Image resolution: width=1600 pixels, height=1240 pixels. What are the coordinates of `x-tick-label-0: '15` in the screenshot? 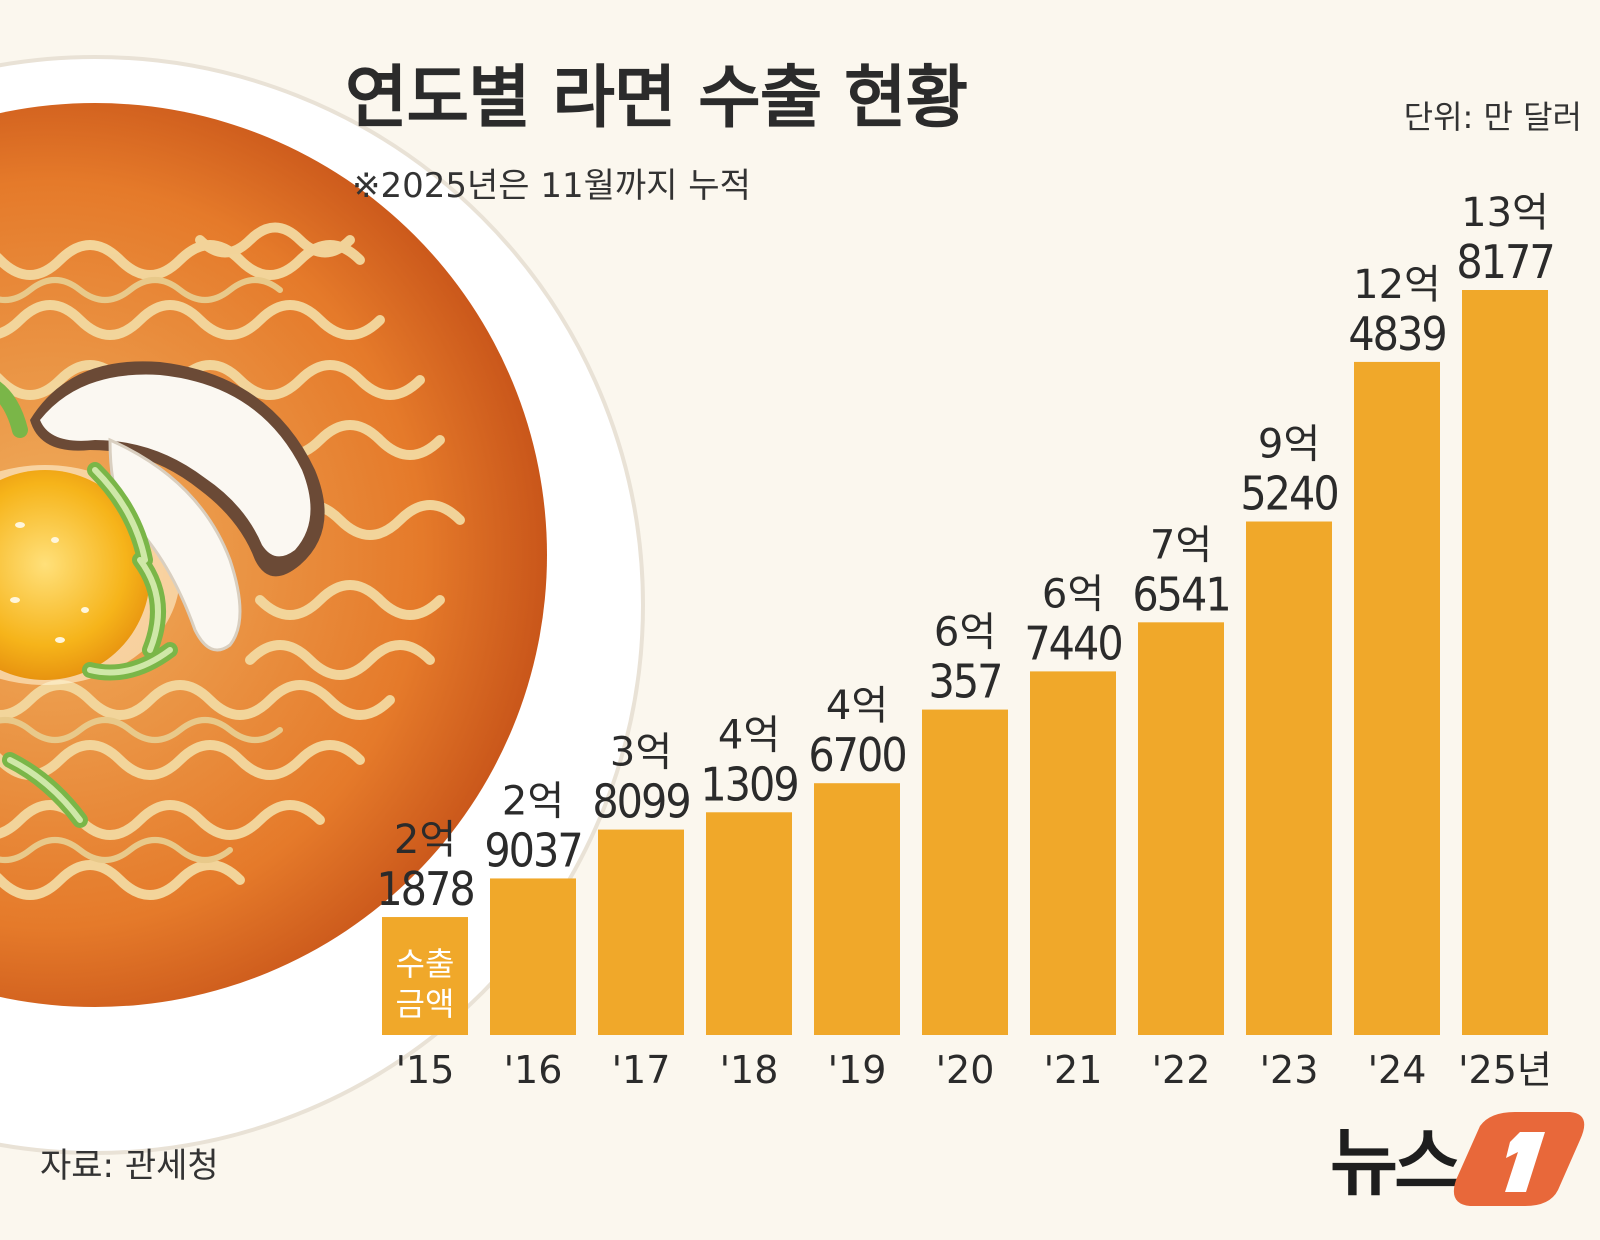 It's located at (425, 1070).